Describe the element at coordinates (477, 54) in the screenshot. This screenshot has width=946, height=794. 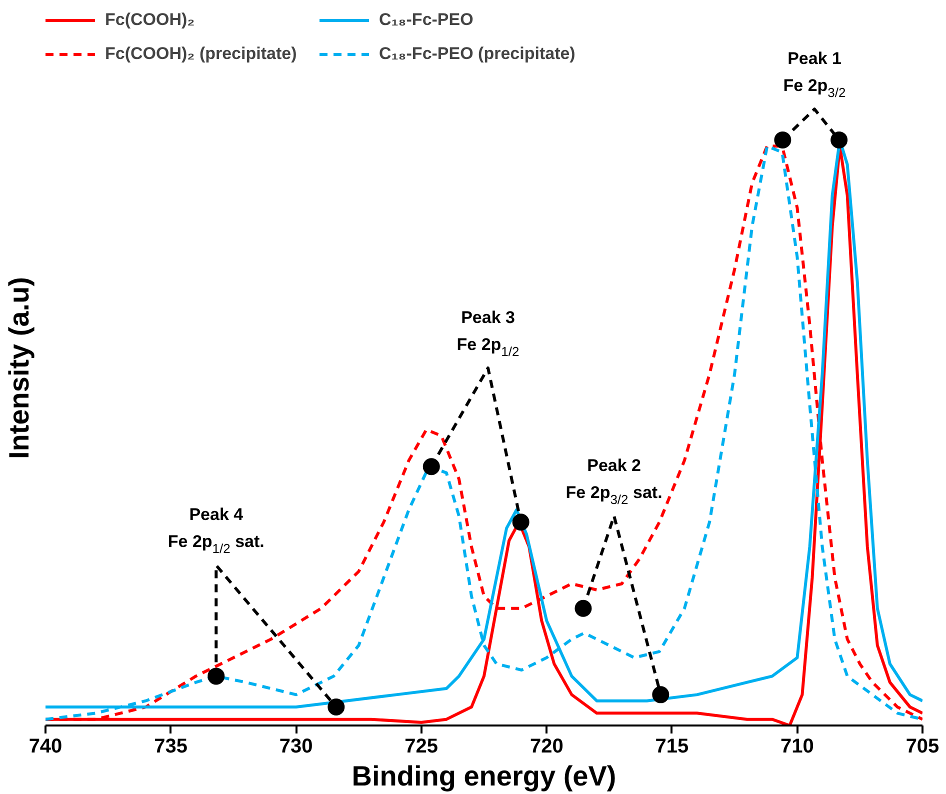
I see `legend-label: C₁₈-Fc-PEO (precipitate)` at that location.